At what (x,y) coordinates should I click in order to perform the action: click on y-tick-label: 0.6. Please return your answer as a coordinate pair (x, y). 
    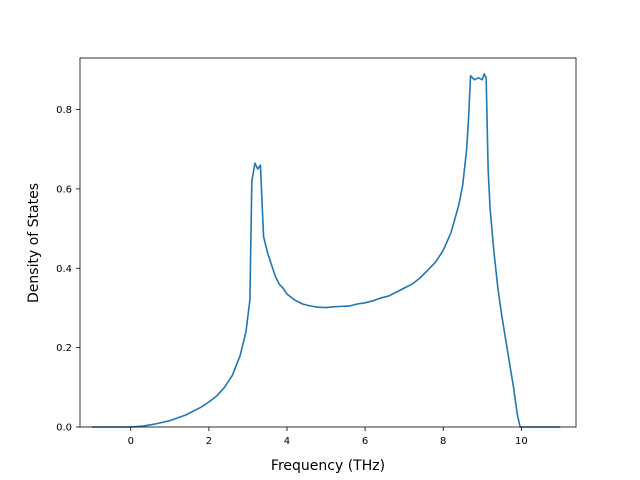
    Looking at the image, I should click on (64, 189).